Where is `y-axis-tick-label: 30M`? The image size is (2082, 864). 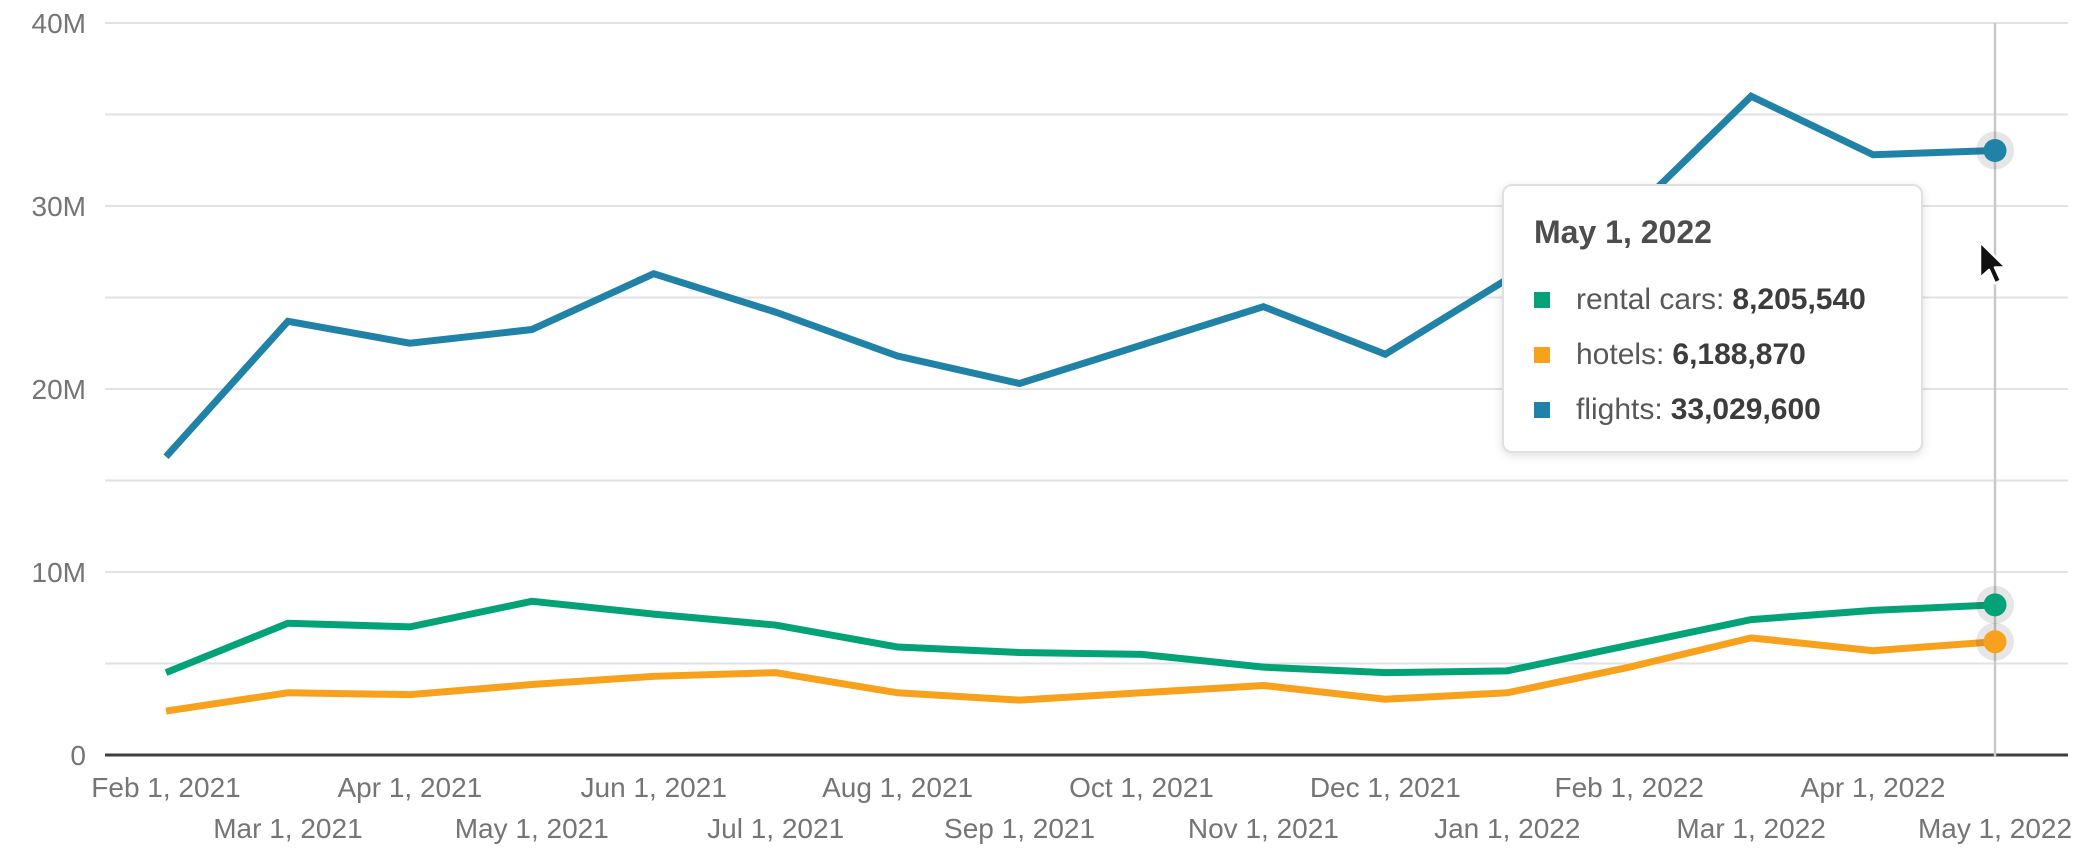 y-axis-tick-label: 30M is located at coordinates (59, 206).